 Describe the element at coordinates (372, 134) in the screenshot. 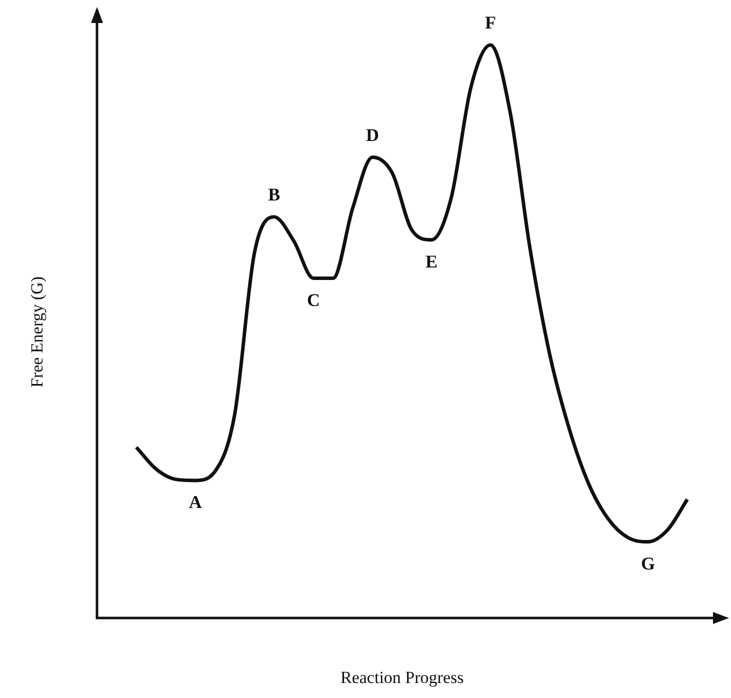

I see `annotation: D` at that location.